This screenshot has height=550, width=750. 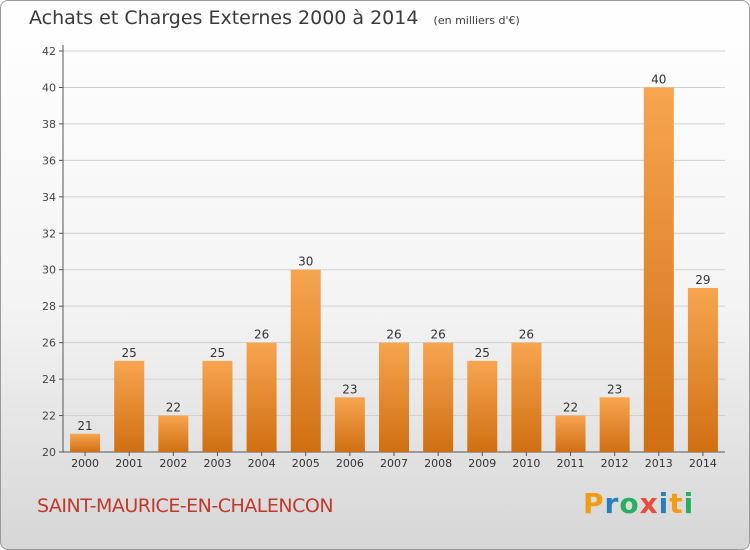 I want to click on data-label: 30, so click(x=305, y=262).